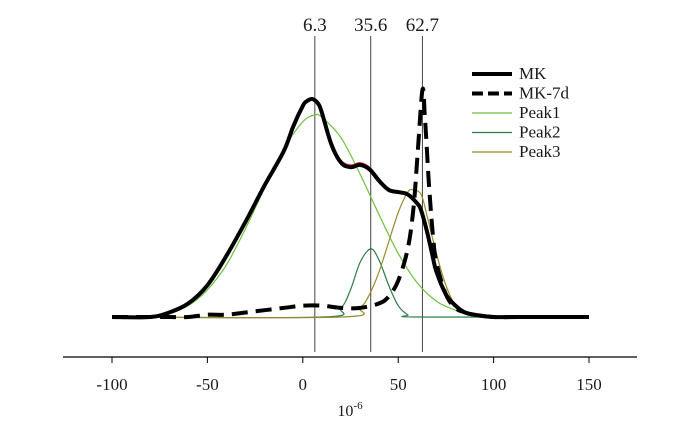 This screenshot has width=700, height=421. I want to click on x-tick-label: -50, so click(207, 384).